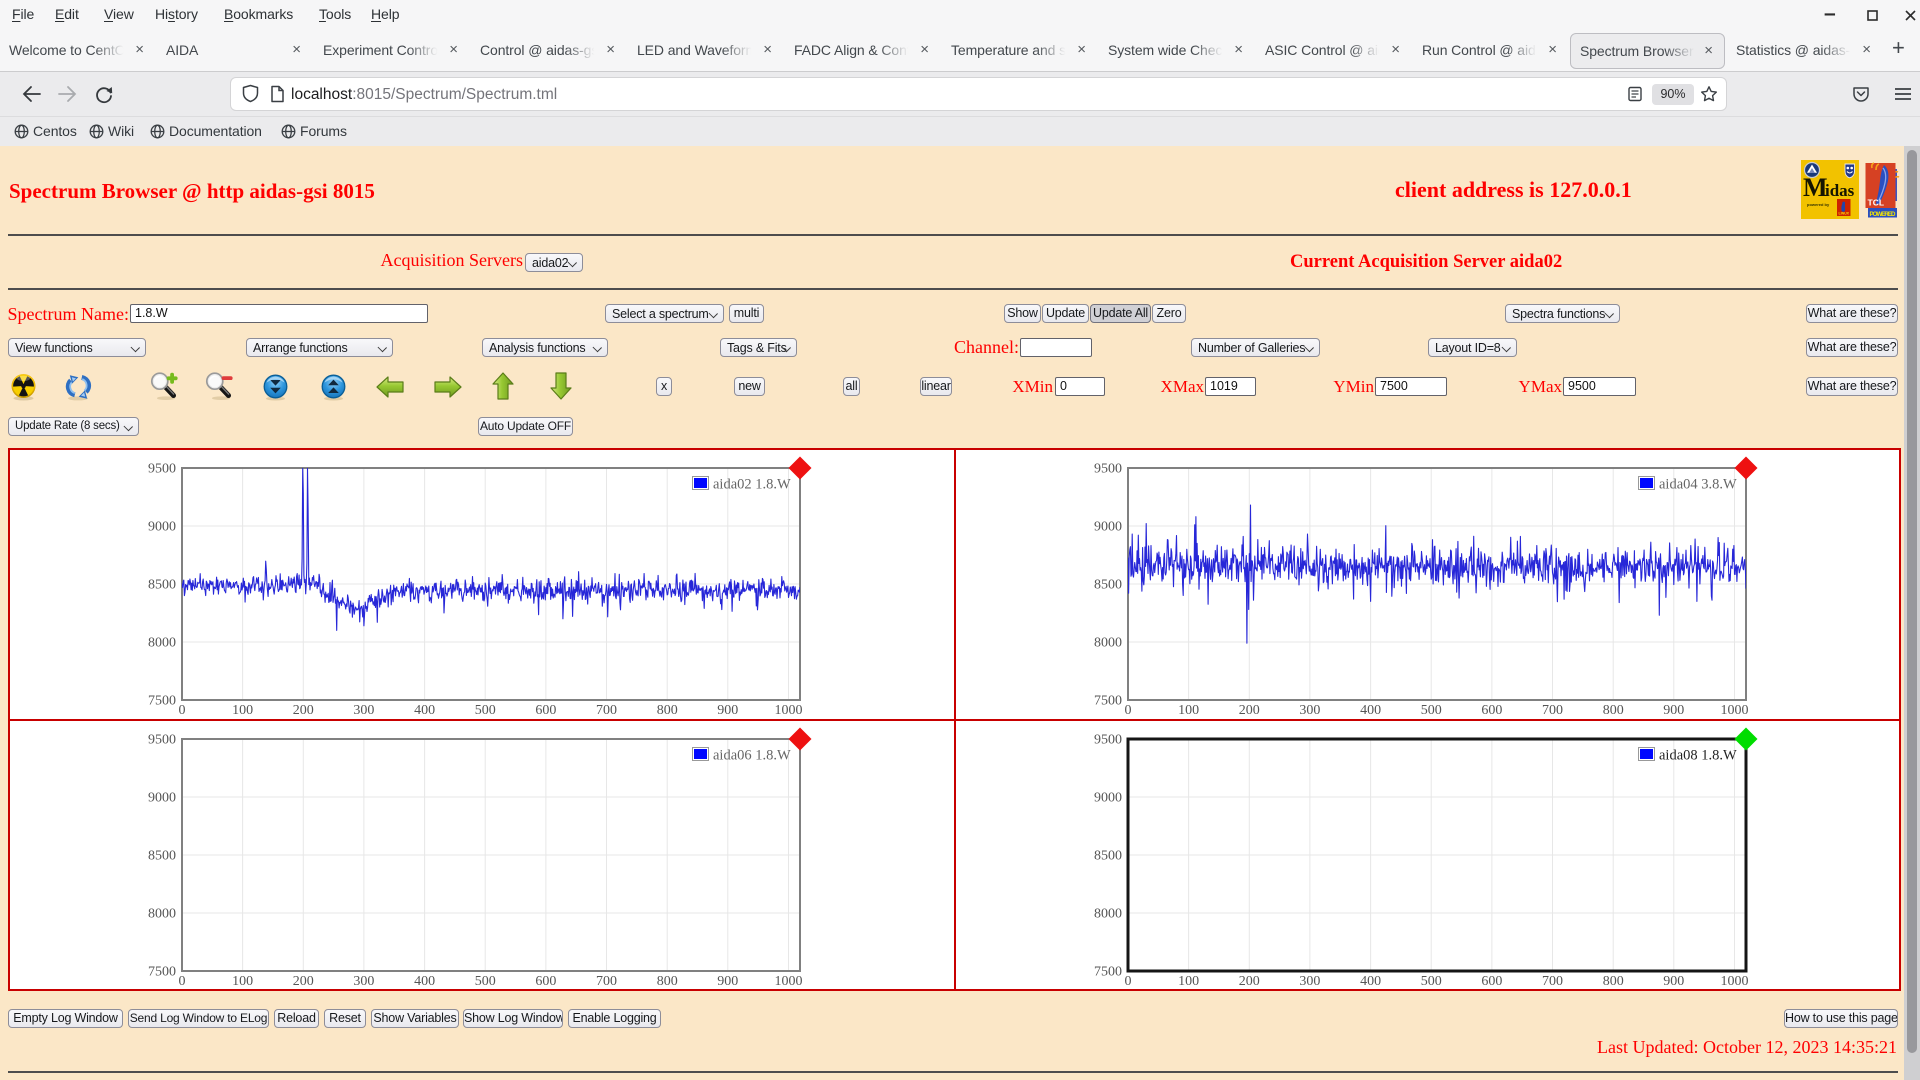 The width and height of the screenshot is (1920, 1080). I want to click on svg-text: LINUX, so click(1844, 214).